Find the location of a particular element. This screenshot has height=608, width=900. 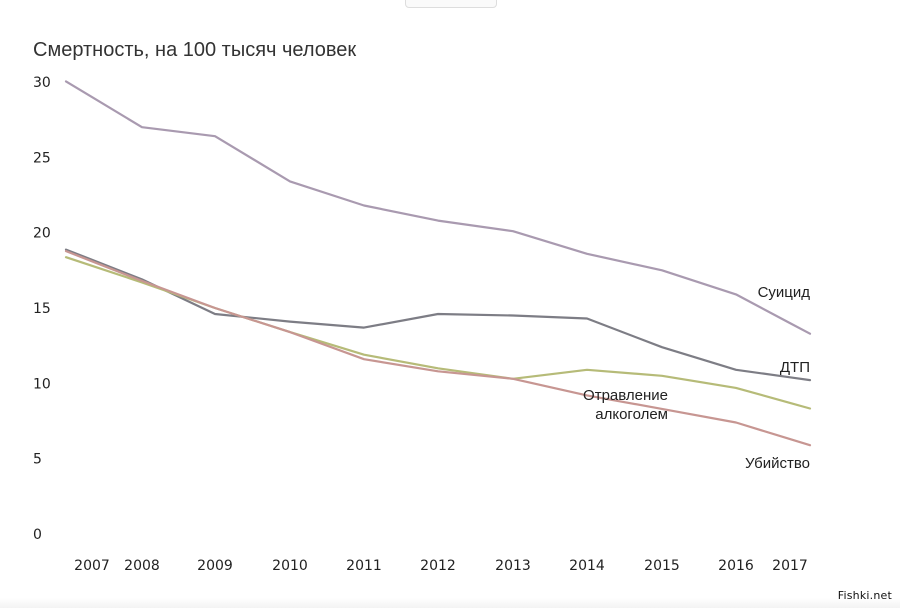

x-tick-label: 2007 is located at coordinates (92, 566).